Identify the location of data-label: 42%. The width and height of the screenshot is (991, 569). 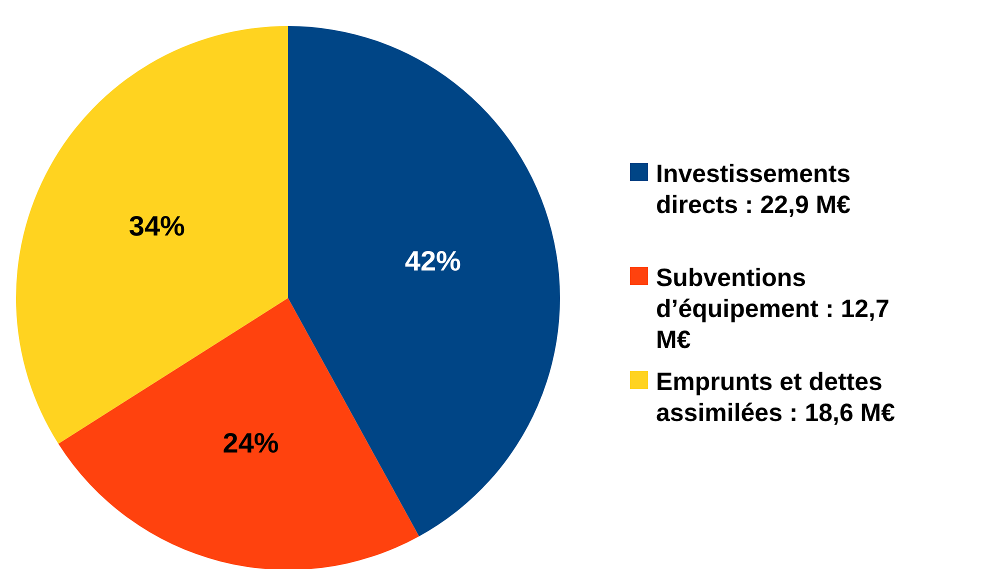
(433, 260).